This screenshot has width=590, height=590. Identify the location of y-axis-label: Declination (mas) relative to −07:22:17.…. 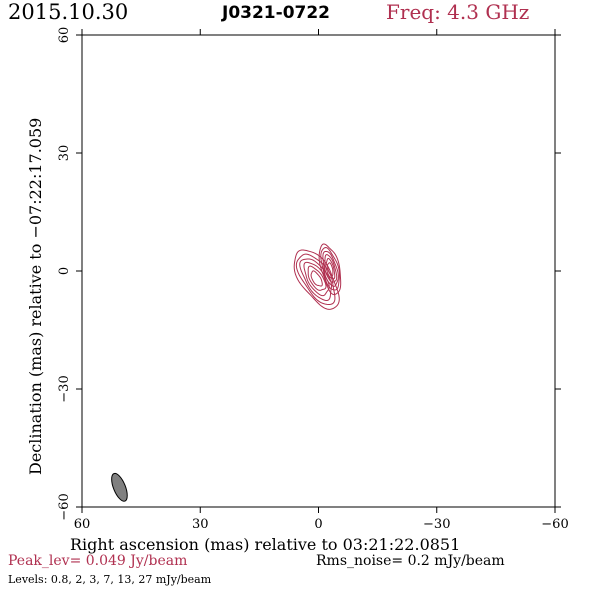
(35, 296).